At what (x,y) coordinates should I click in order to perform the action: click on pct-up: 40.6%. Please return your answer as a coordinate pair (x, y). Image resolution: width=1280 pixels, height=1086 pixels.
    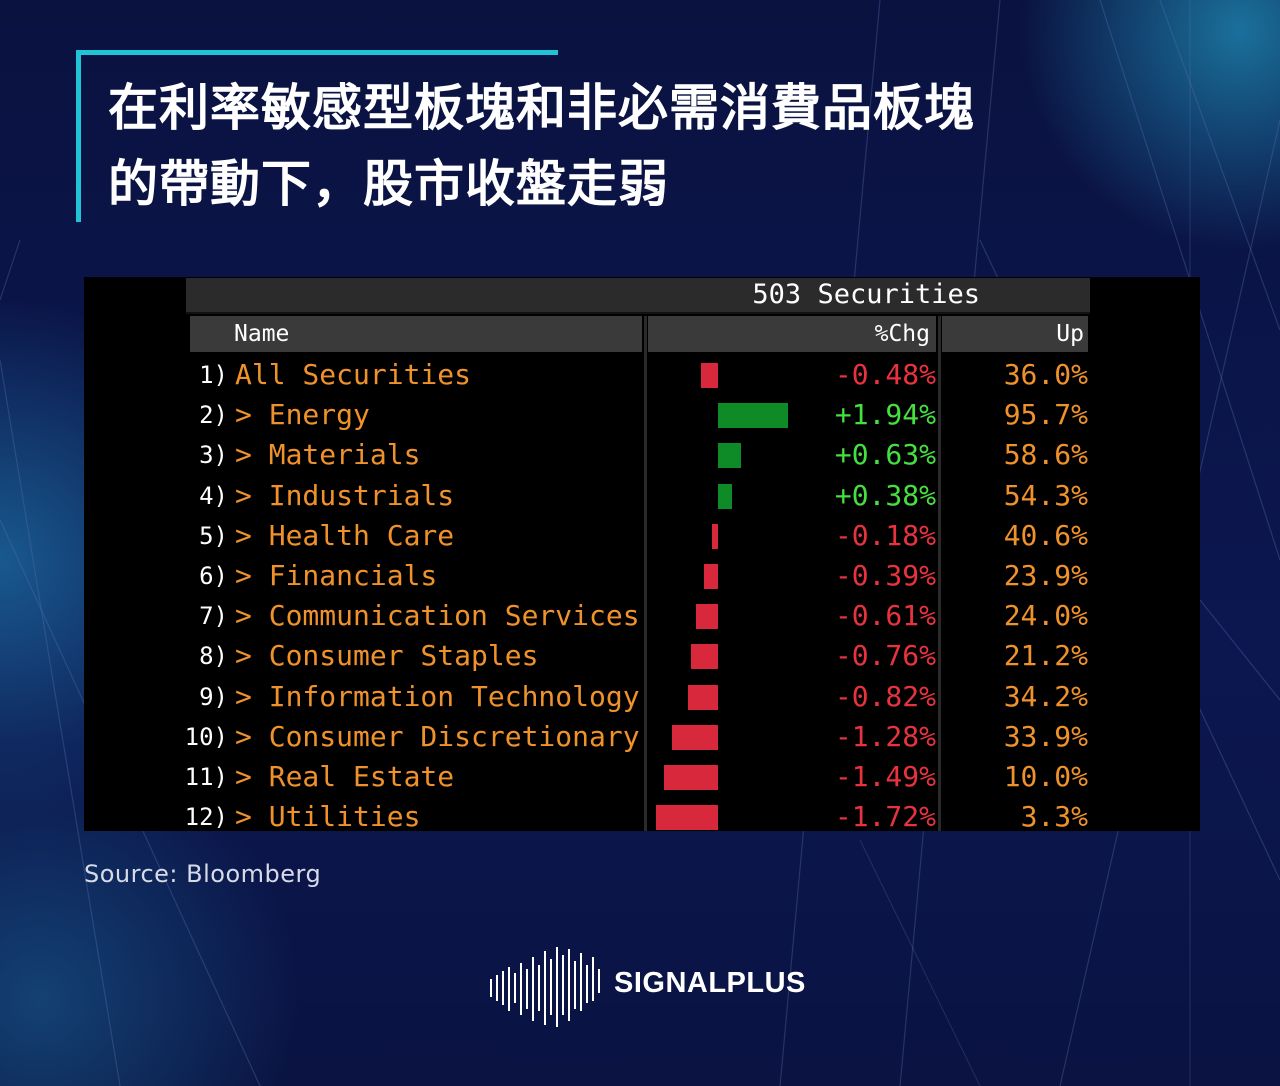
    Looking at the image, I should click on (1045, 535).